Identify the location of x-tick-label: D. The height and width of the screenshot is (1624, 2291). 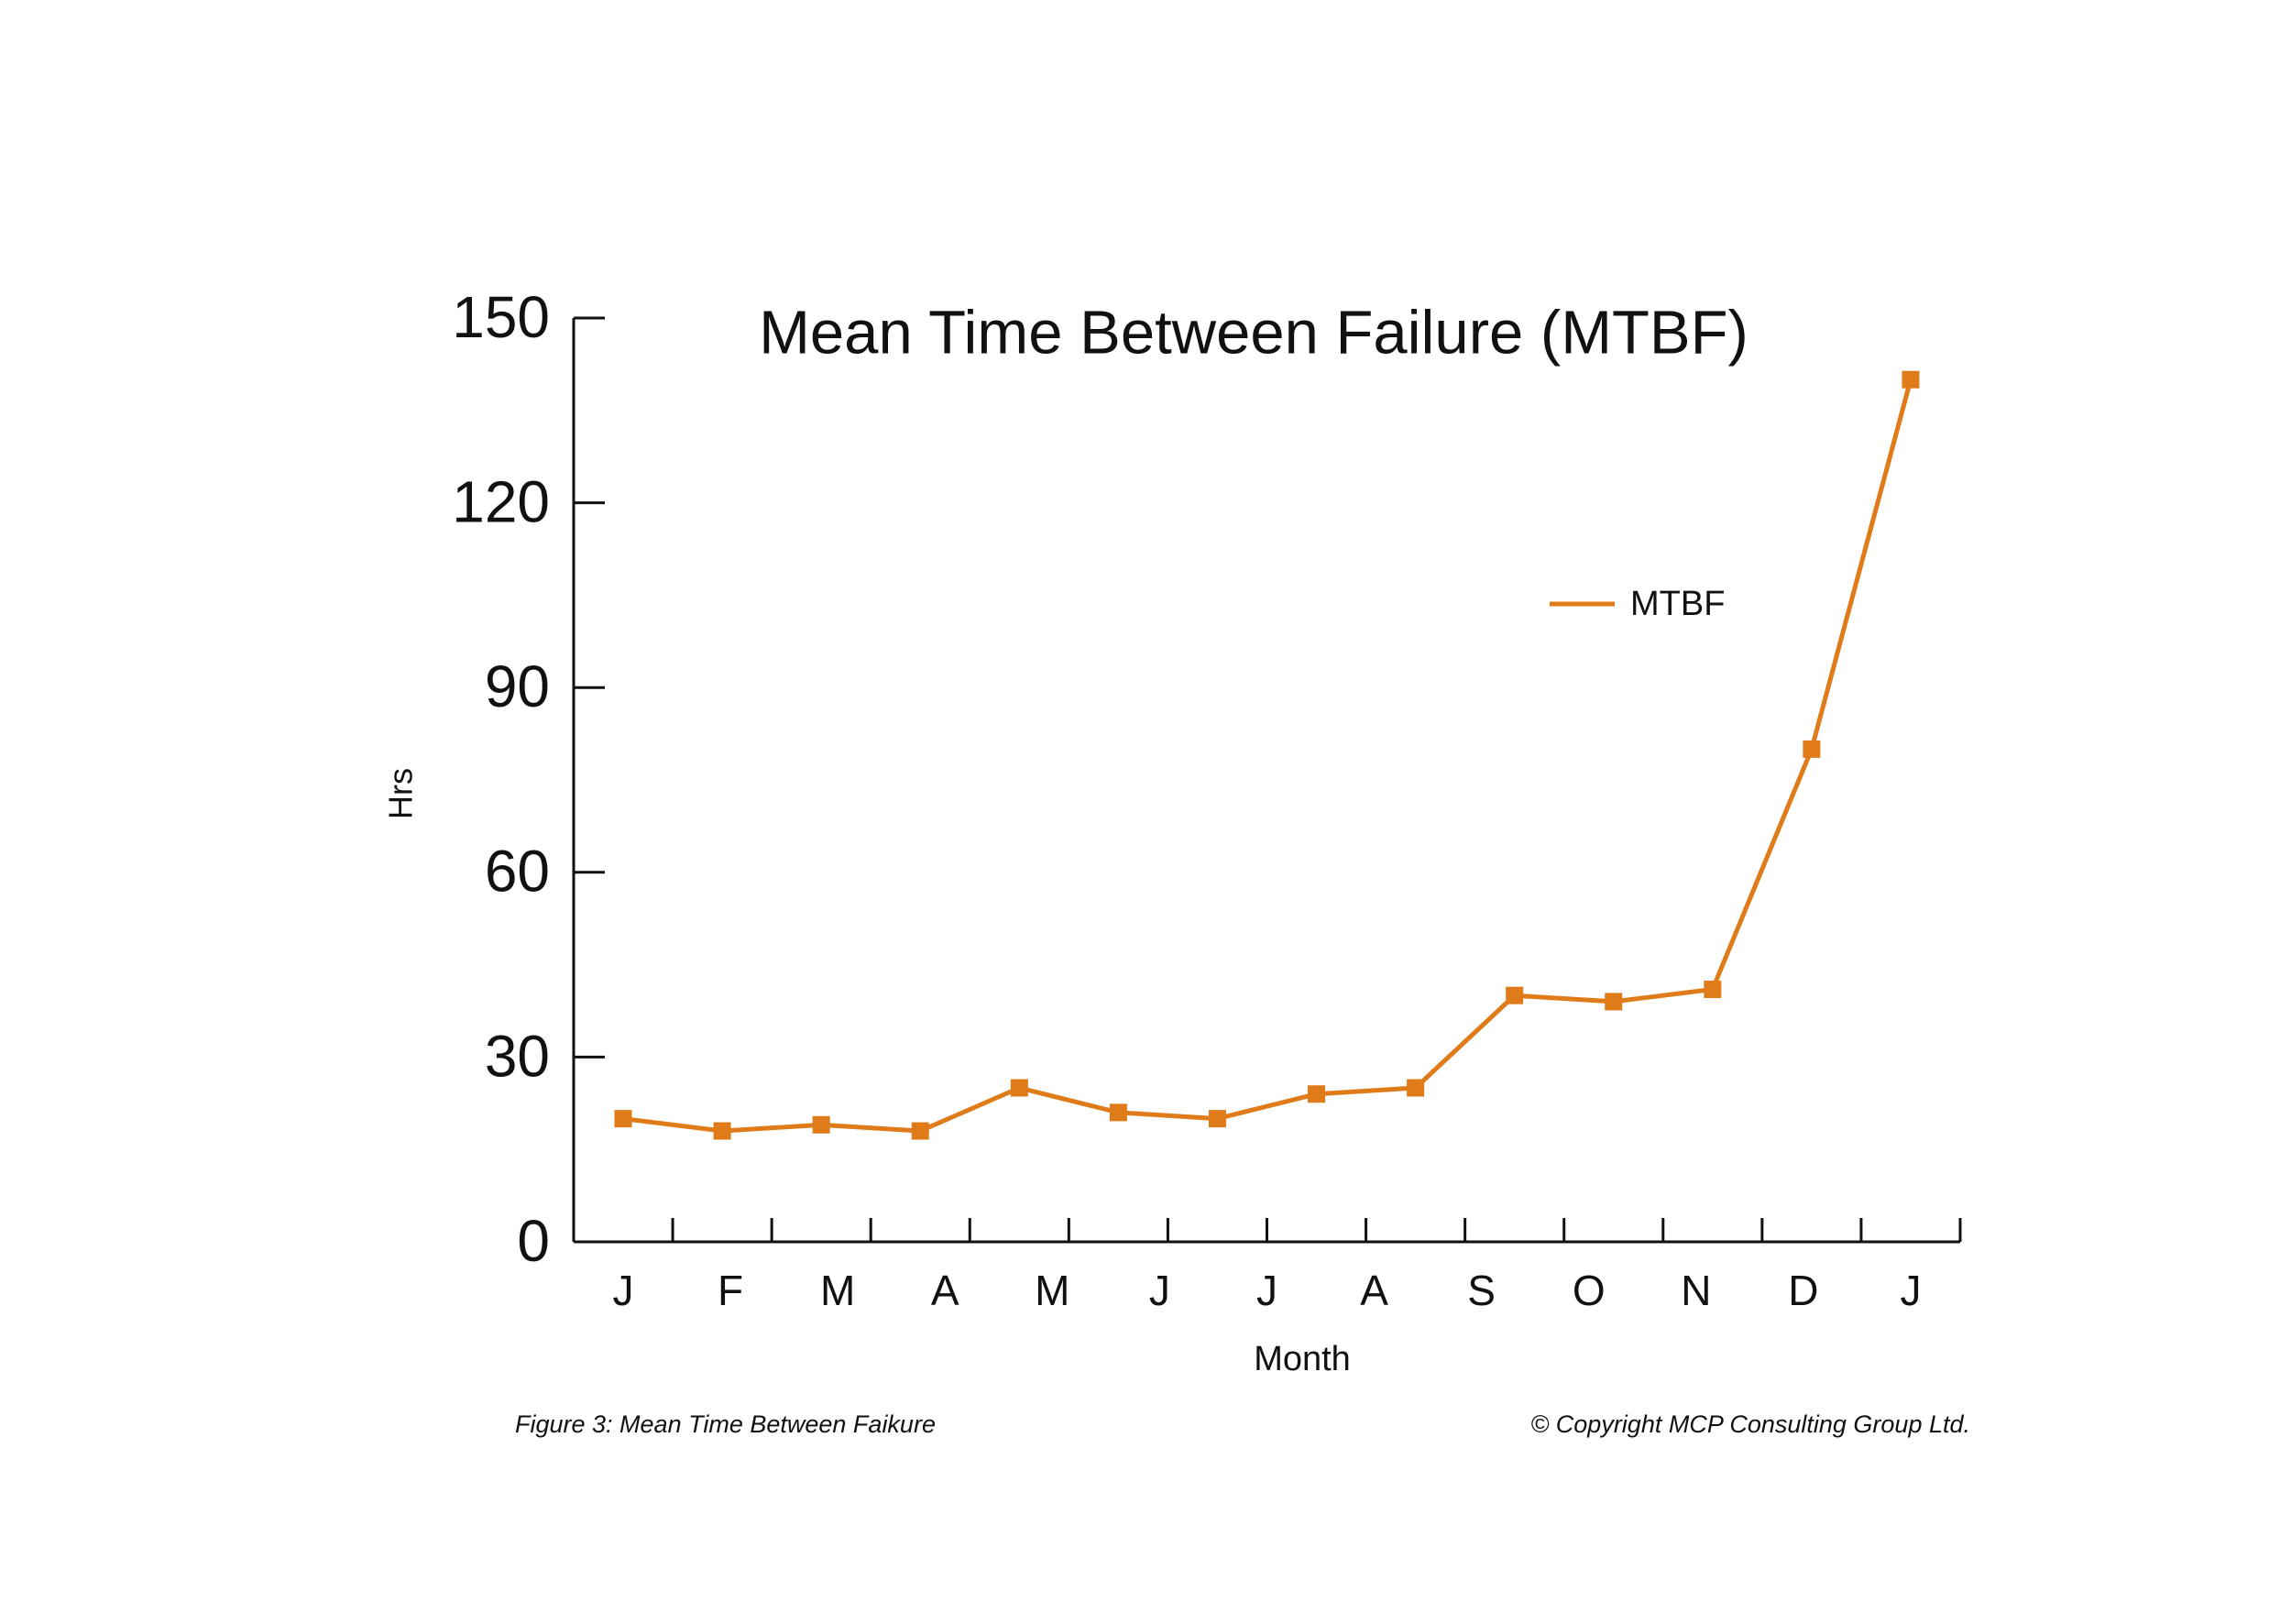
(1803, 1290).